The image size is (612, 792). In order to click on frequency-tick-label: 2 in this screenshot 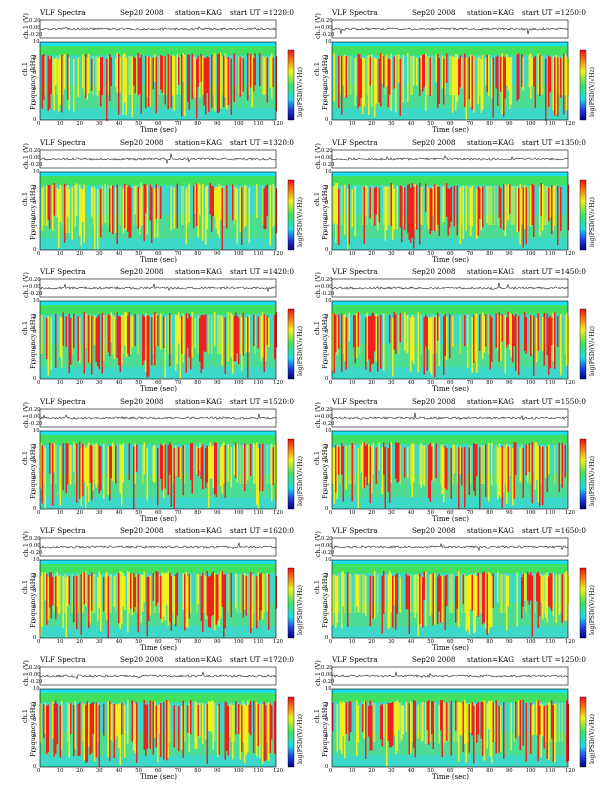, I will do `click(327, 751)`.